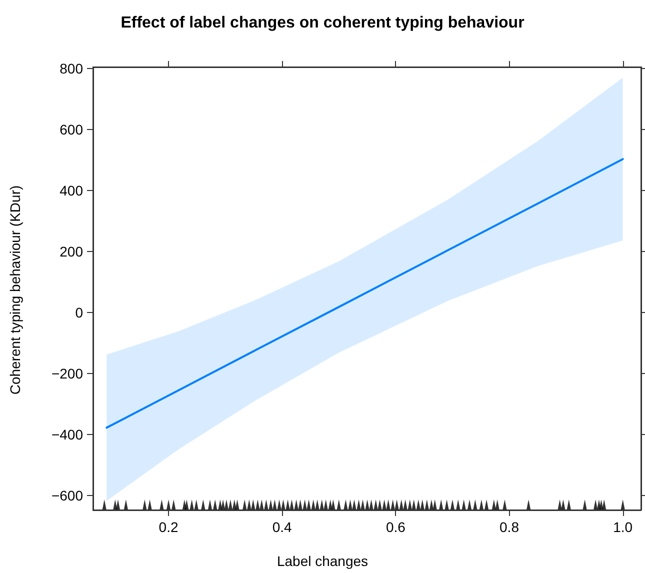 This screenshot has width=645, height=573. I want to click on y-tick-label: −200, so click(67, 373).